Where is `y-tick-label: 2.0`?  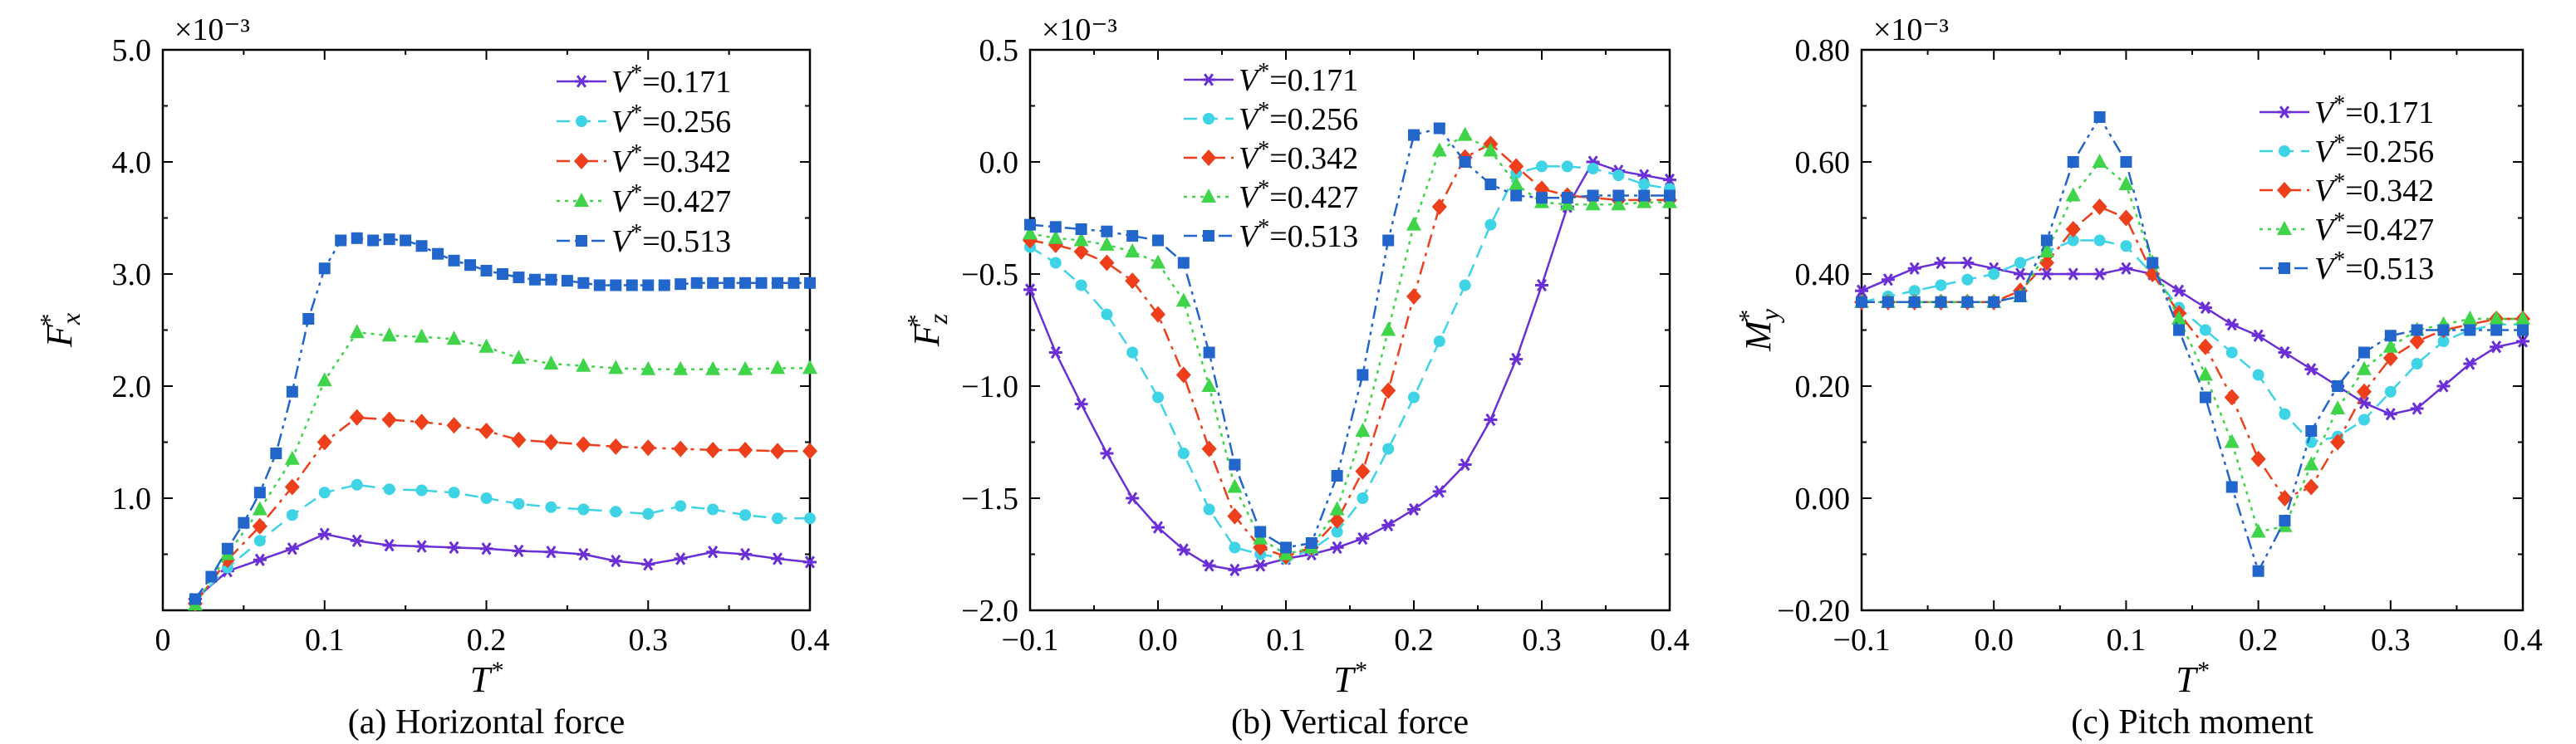 y-tick-label: 2.0 is located at coordinates (132, 387).